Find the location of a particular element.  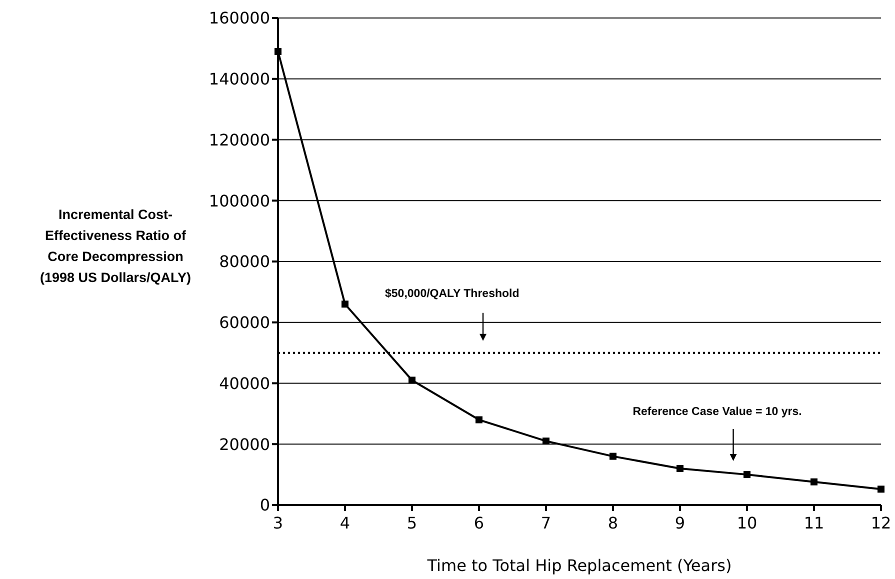

x-tick-label: 12 is located at coordinates (881, 522).